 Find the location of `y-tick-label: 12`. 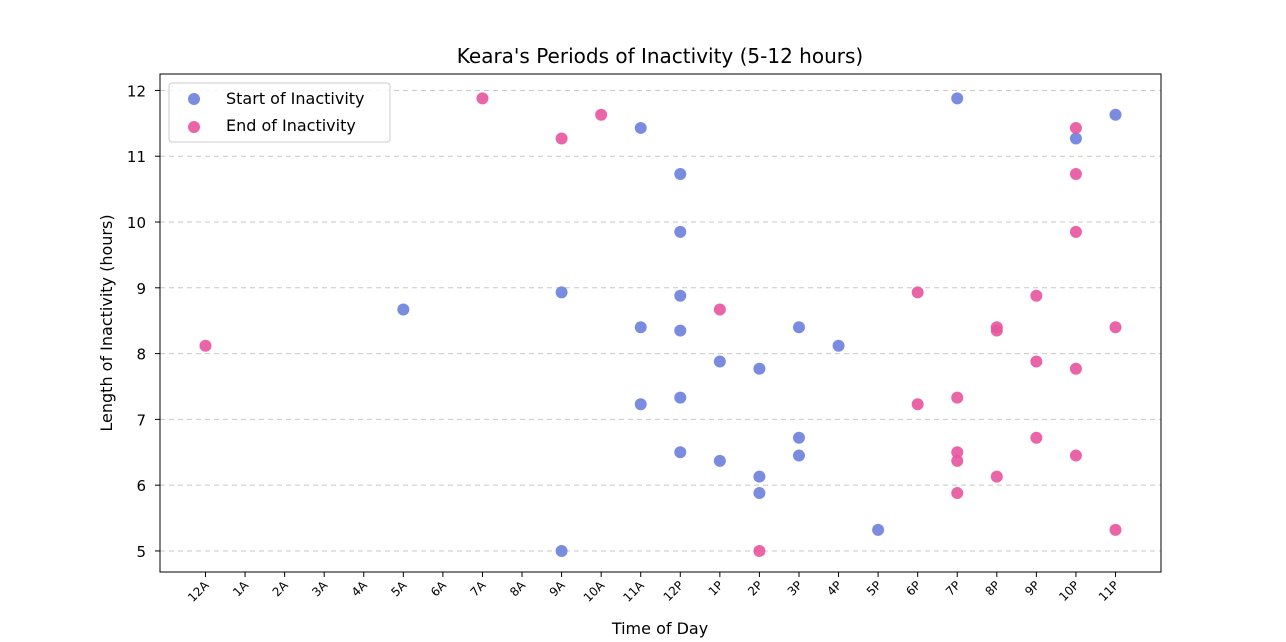

y-tick-label: 12 is located at coordinates (136, 91).